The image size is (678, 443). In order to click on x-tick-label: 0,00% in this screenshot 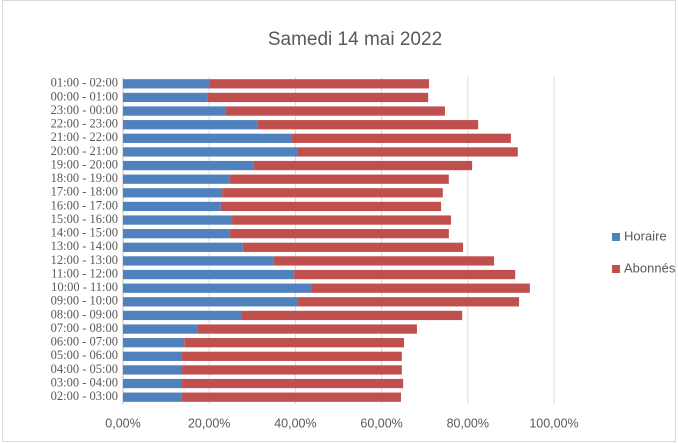, I will do `click(122, 423)`.